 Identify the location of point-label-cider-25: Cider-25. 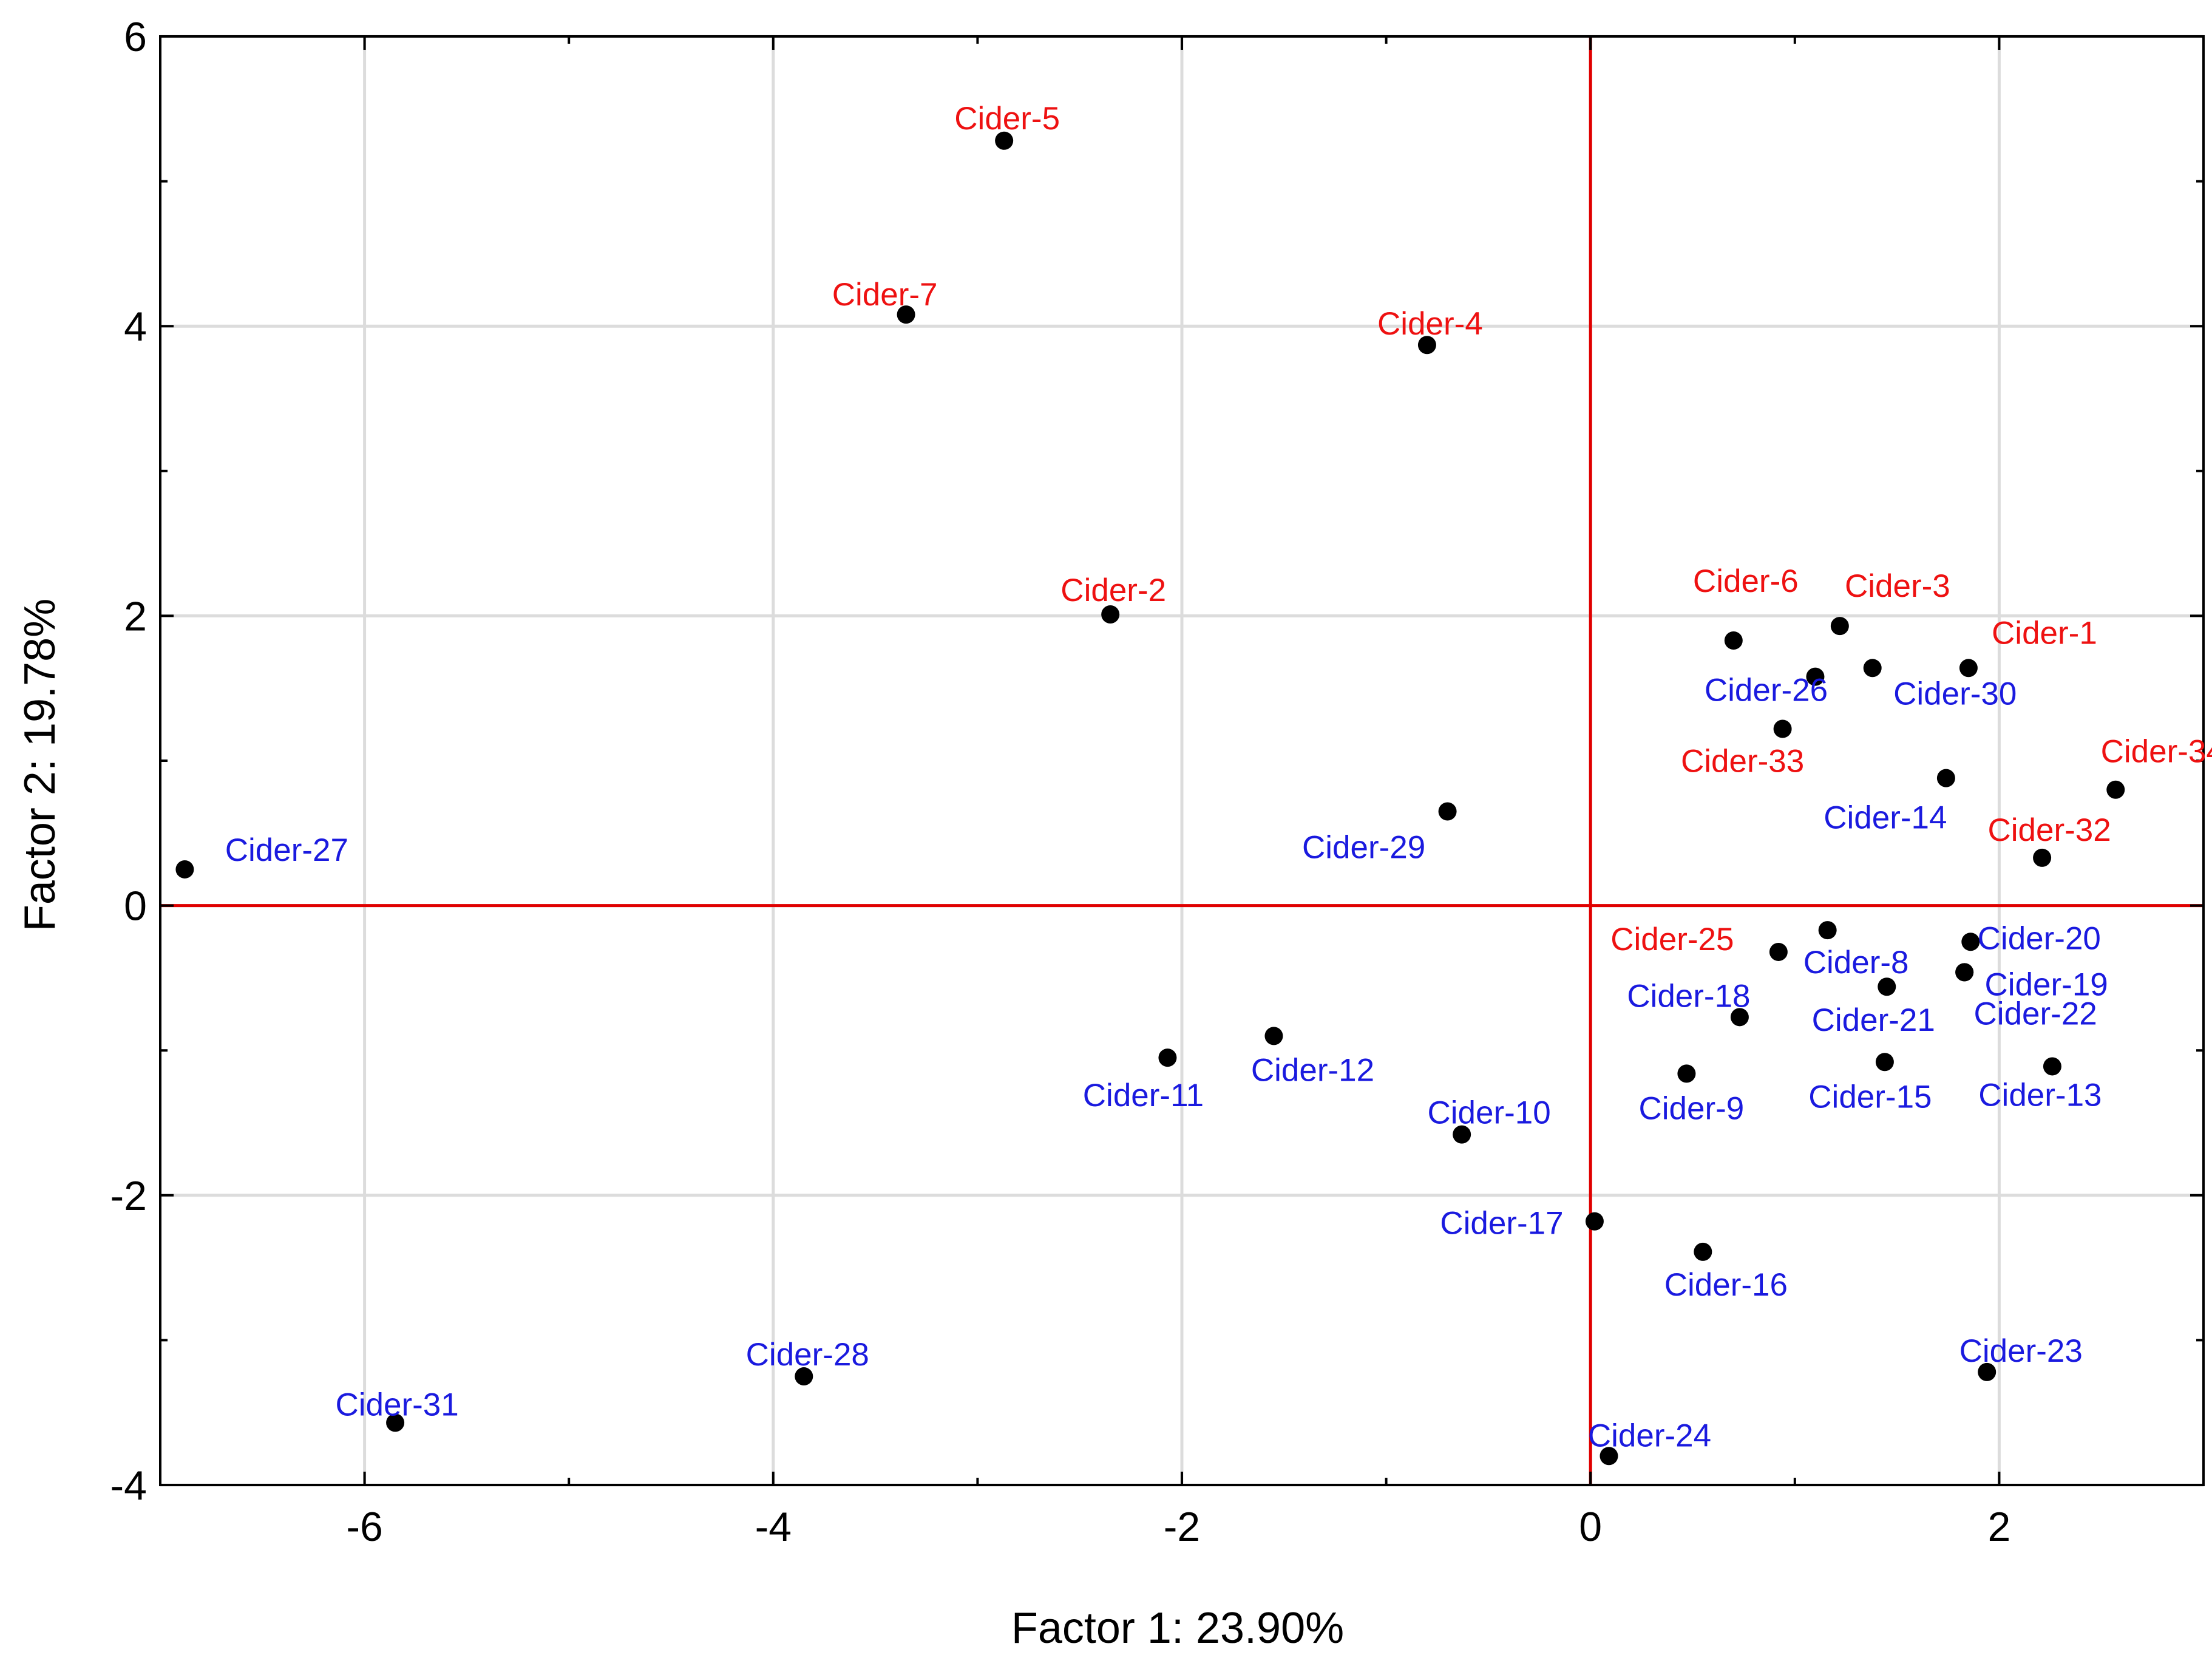
(1672, 939).